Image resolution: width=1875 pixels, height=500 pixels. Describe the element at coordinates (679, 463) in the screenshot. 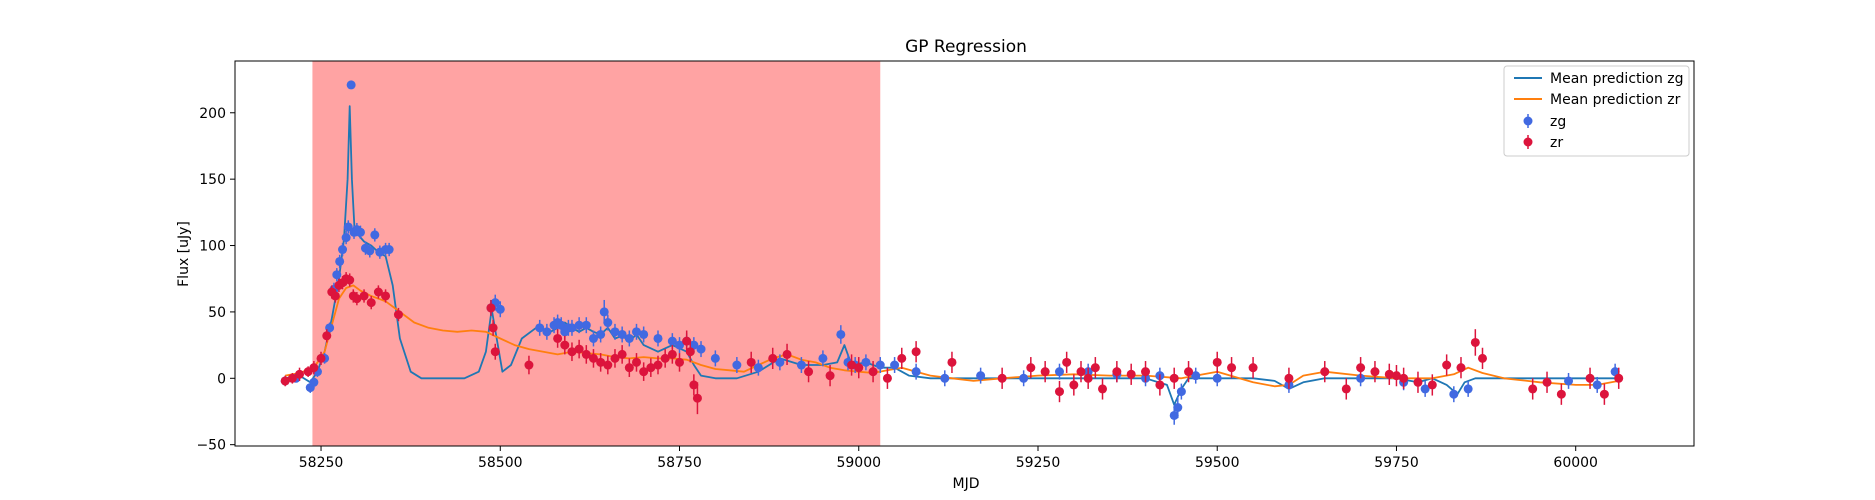

I see `x-tick-label: 58750` at that location.